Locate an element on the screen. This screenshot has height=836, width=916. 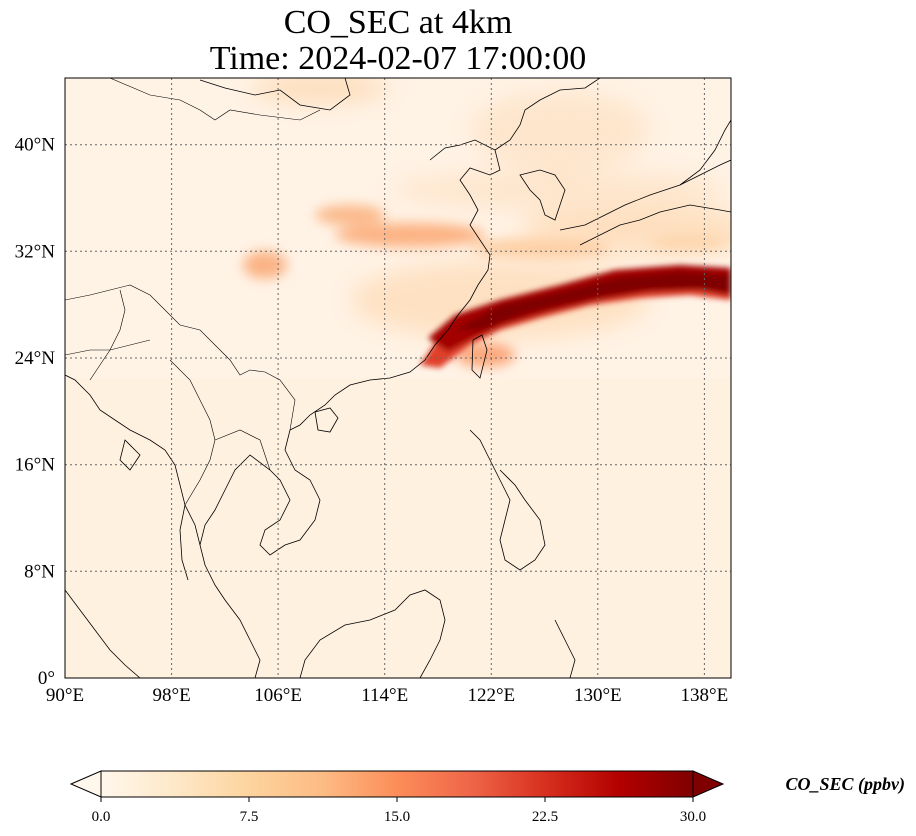
lon-tick-label: 122°E is located at coordinates (491, 695).